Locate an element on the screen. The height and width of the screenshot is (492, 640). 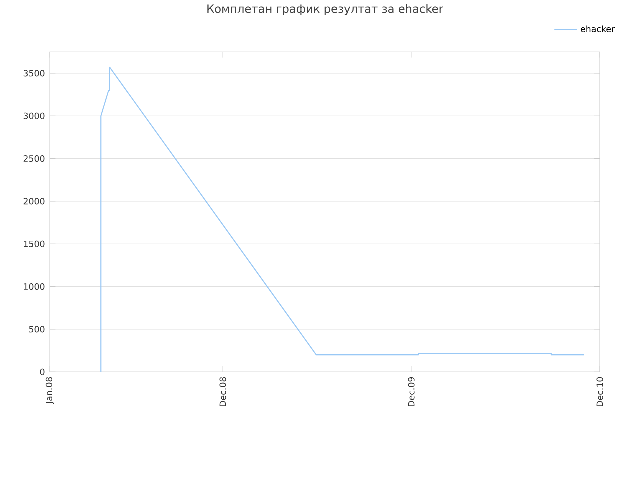
x-tick-label: Dec.08 is located at coordinates (223, 391).